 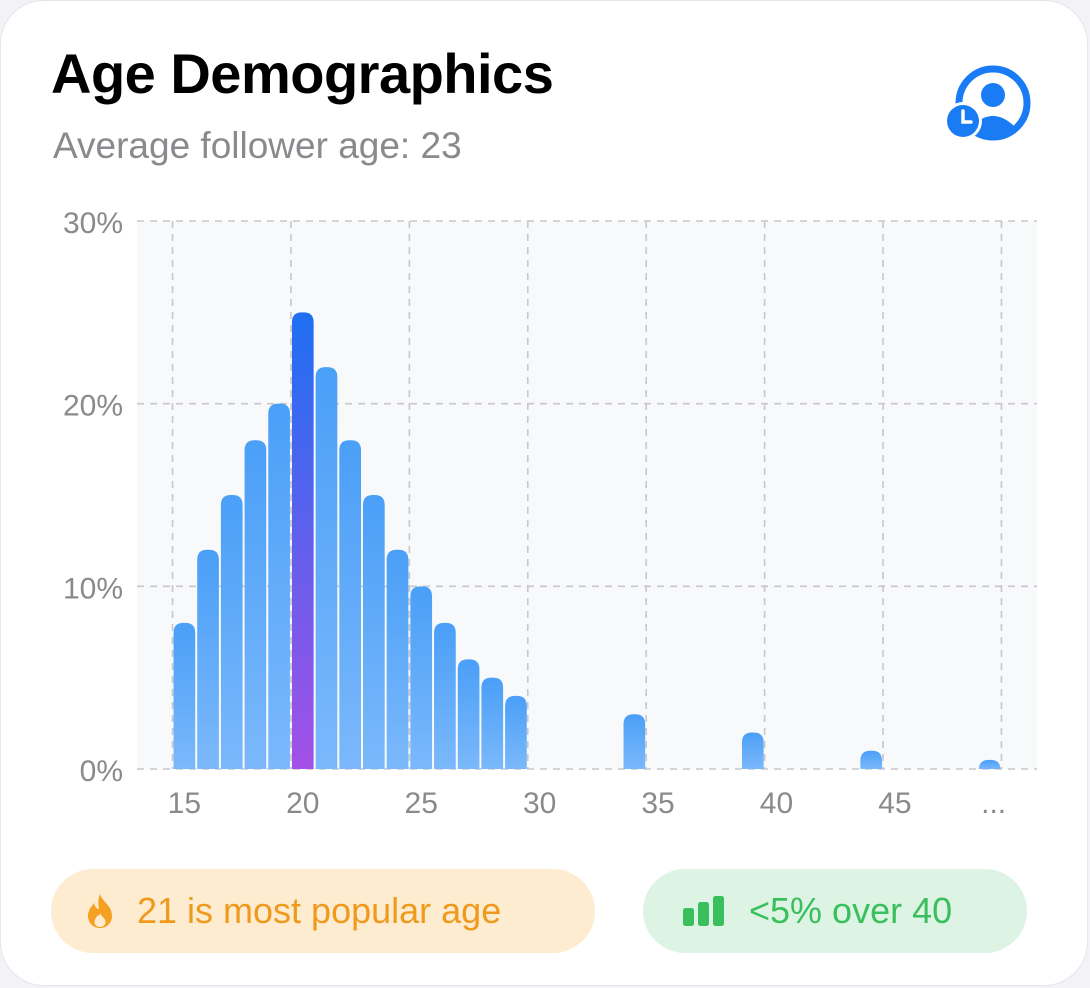 What do you see at coordinates (657, 803) in the screenshot?
I see `x-tick-label: 35` at bounding box center [657, 803].